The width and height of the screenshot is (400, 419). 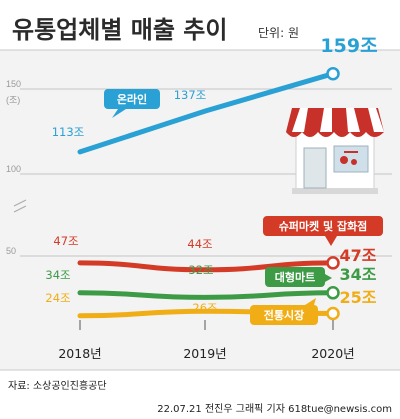 I want to click on y-tick-label: 150, so click(x=13, y=84).